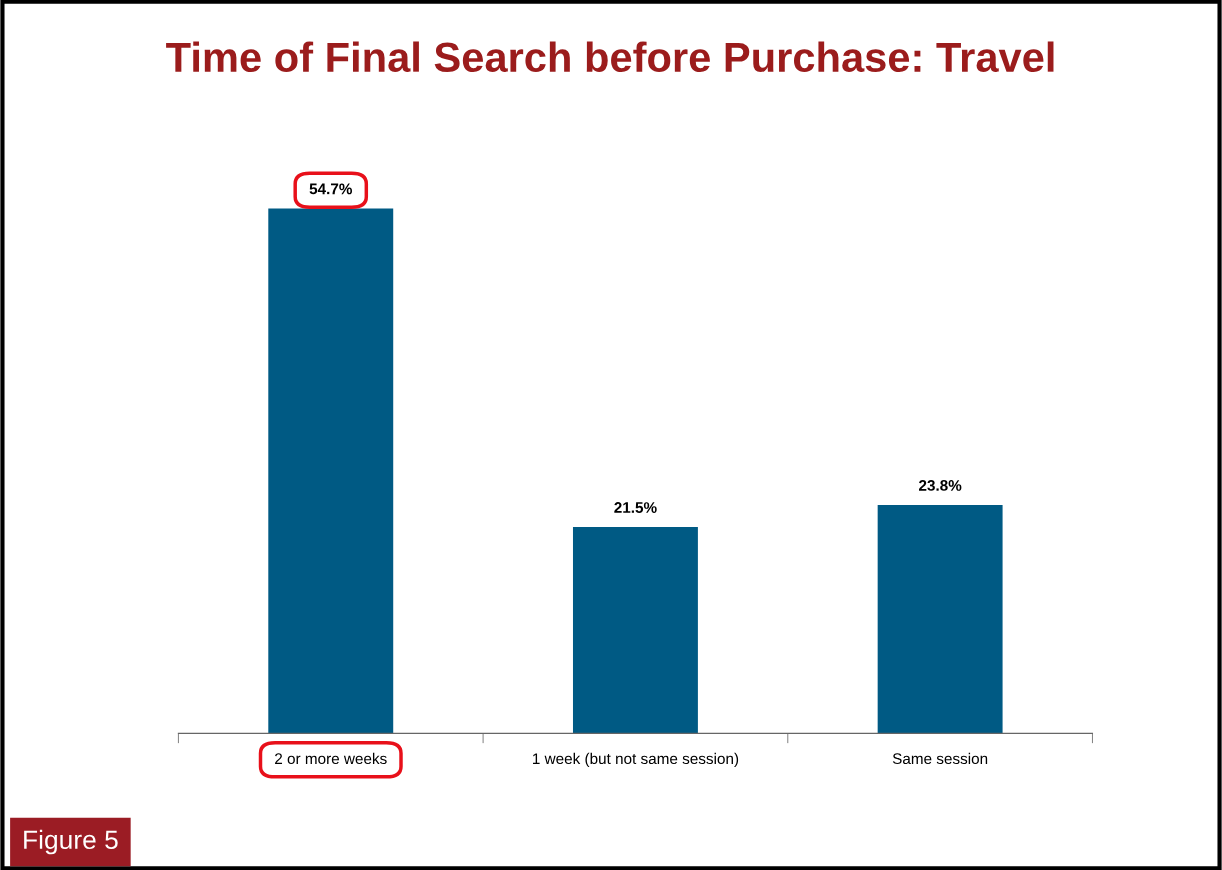 The height and width of the screenshot is (870, 1222). What do you see at coordinates (331, 758) in the screenshot?
I see `x-tick-label: 2 or more weeks` at bounding box center [331, 758].